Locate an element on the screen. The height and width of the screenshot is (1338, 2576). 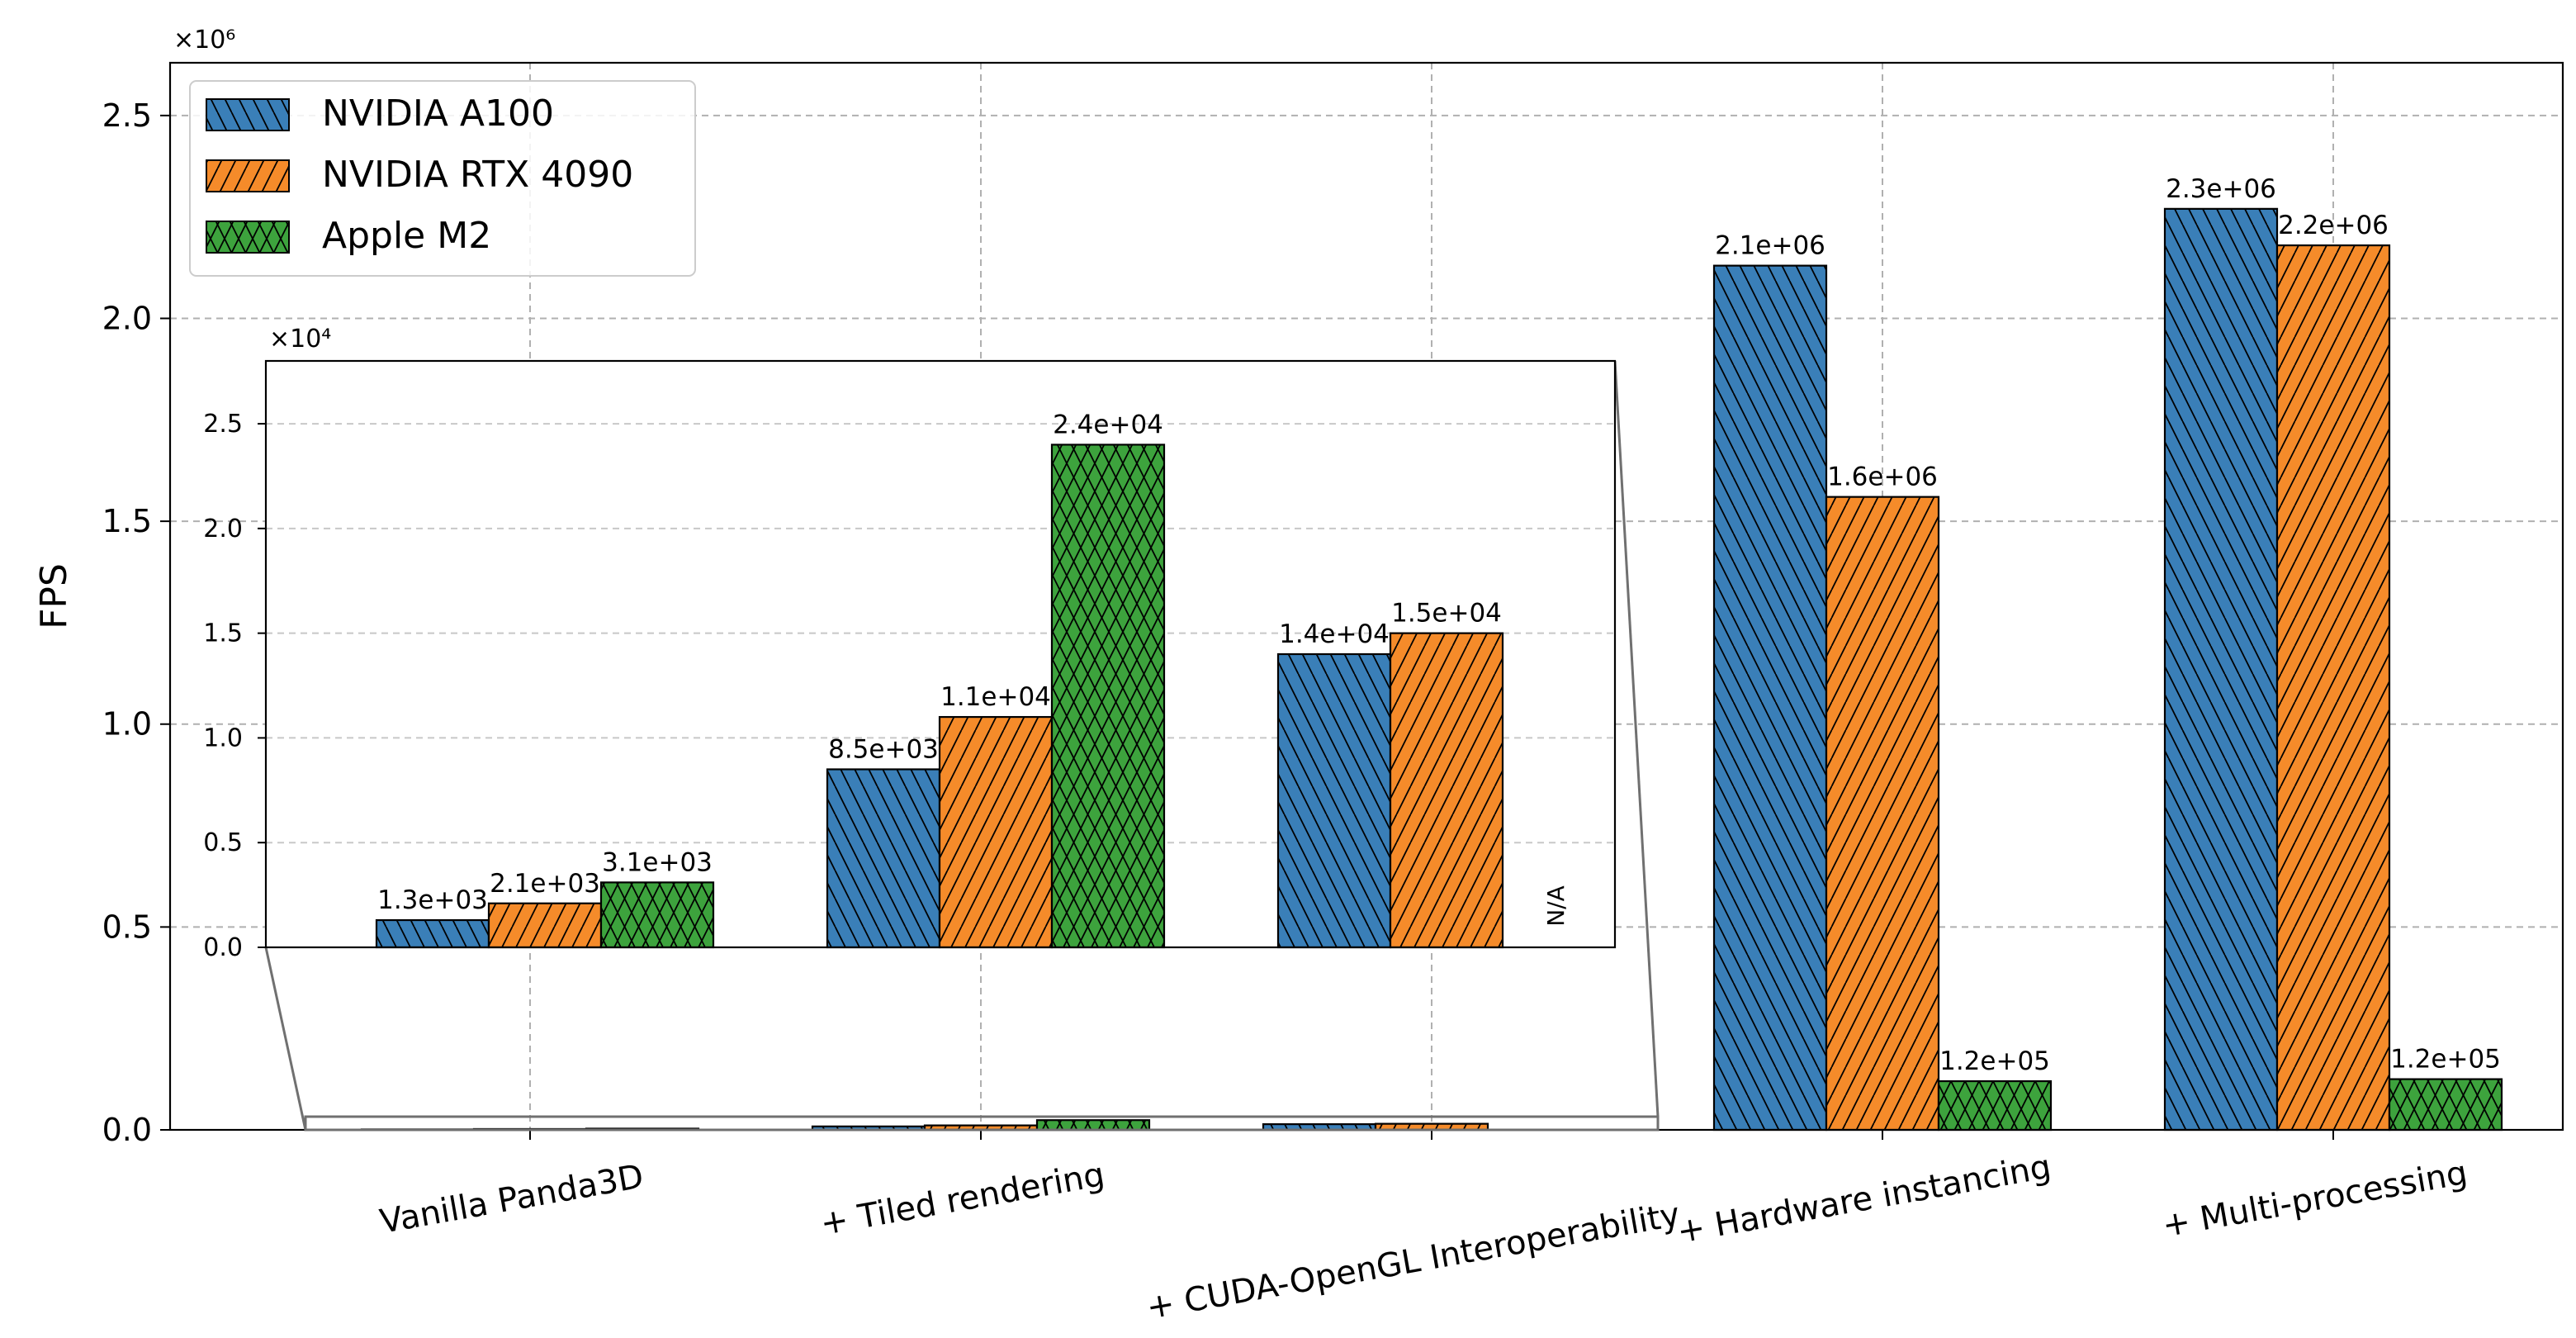
inset-bar-apple-m2-tiled-rendering-hatch is located at coordinates (1108, 696).